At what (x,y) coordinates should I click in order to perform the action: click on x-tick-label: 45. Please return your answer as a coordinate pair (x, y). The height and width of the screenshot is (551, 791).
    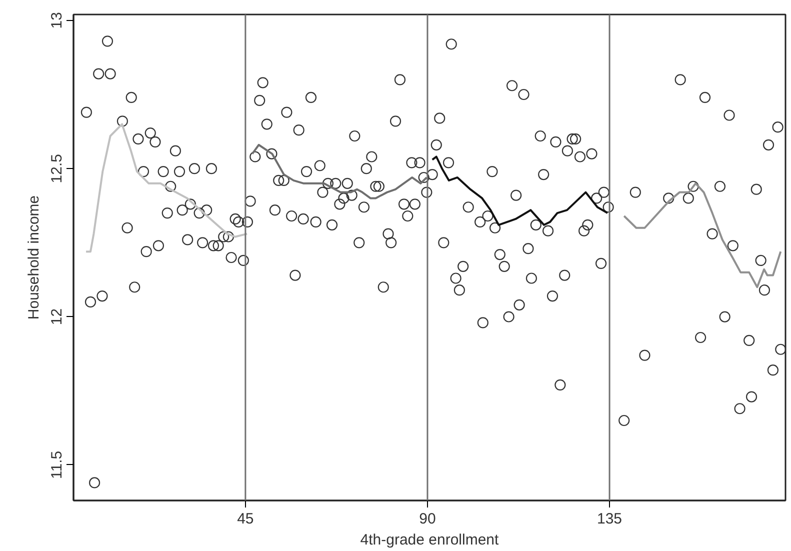
    Looking at the image, I should click on (245, 519).